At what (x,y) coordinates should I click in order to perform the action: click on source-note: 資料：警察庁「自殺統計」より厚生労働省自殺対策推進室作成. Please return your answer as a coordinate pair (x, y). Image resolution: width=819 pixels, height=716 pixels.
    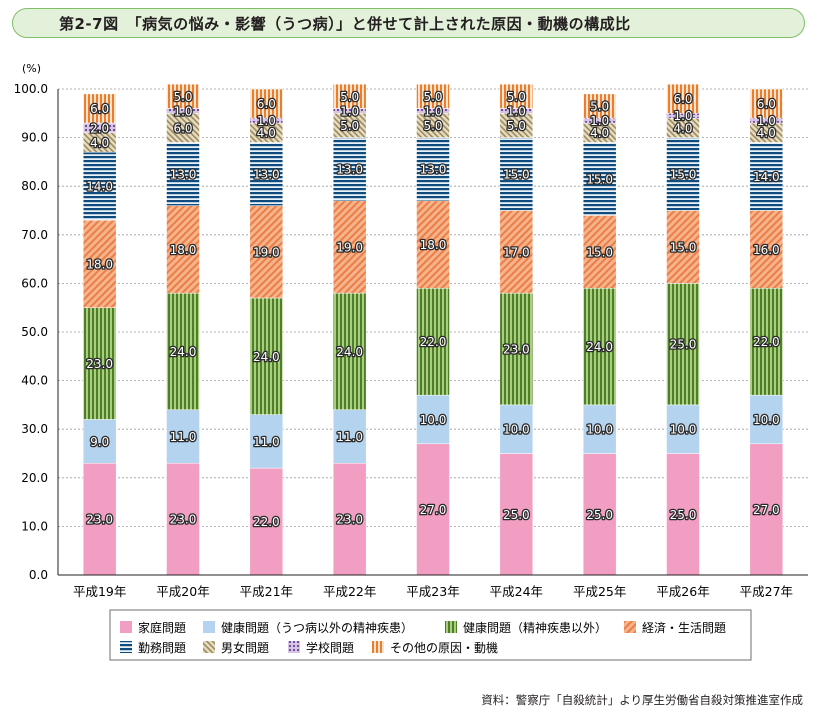
    Looking at the image, I should click on (642, 700).